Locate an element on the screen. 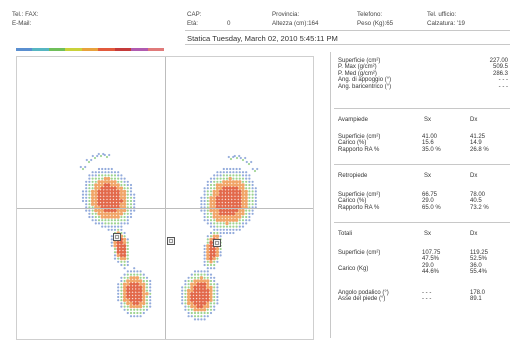  angles-sx-values: - - - - - - is located at coordinates (426, 296).